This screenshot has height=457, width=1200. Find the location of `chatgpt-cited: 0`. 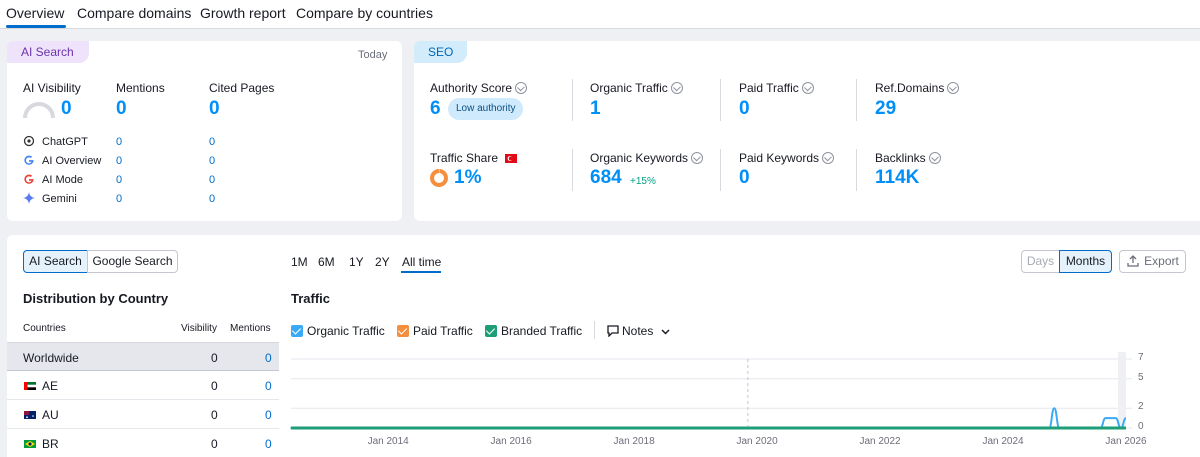

chatgpt-cited: 0 is located at coordinates (212, 142).